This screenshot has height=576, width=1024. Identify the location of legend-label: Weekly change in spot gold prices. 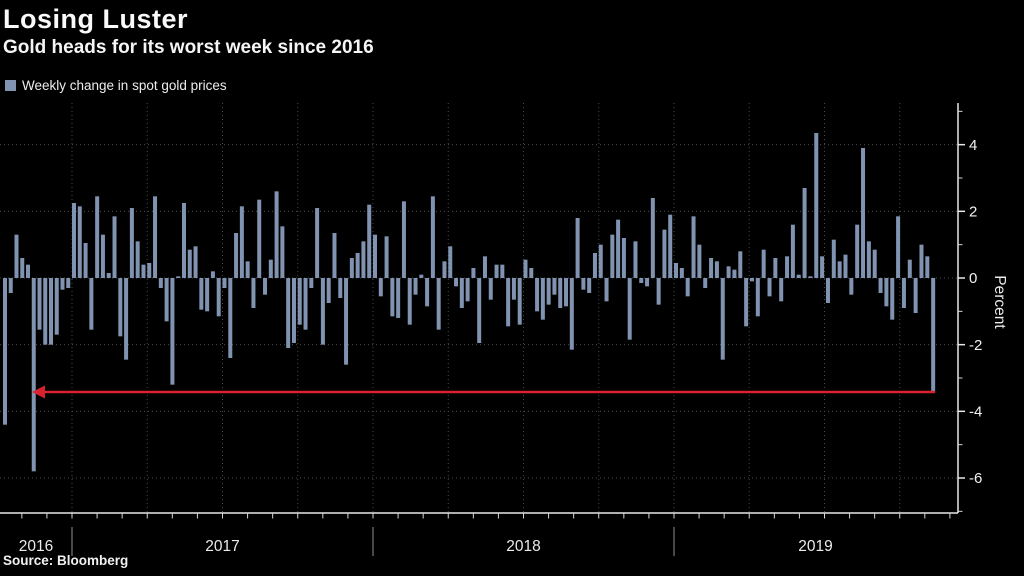
(124, 85).